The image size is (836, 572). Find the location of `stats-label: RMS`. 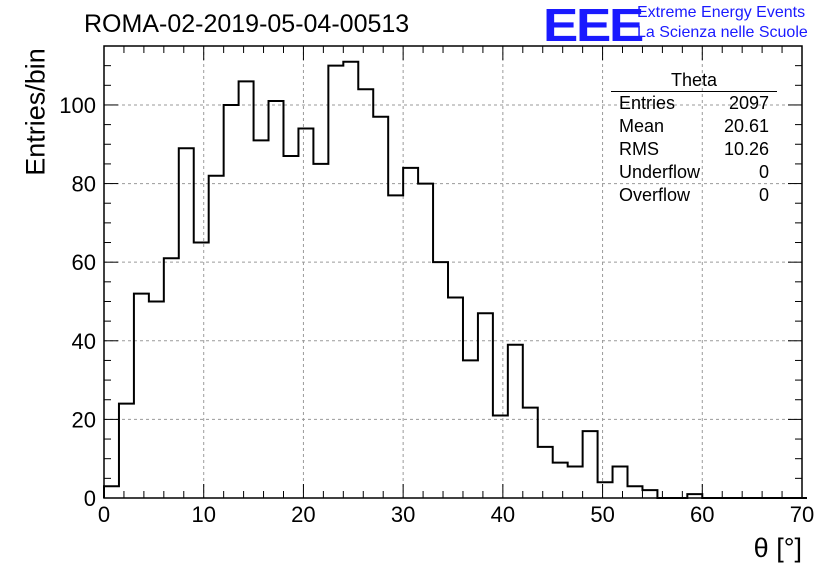

stats-label: RMS is located at coordinates (639, 149).